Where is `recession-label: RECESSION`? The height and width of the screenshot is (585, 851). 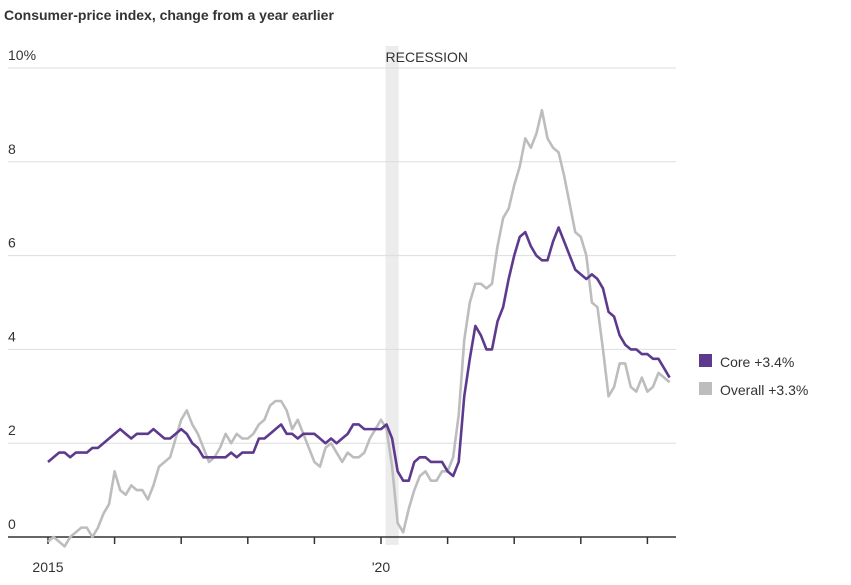
recession-label: RECESSION is located at coordinates (427, 57).